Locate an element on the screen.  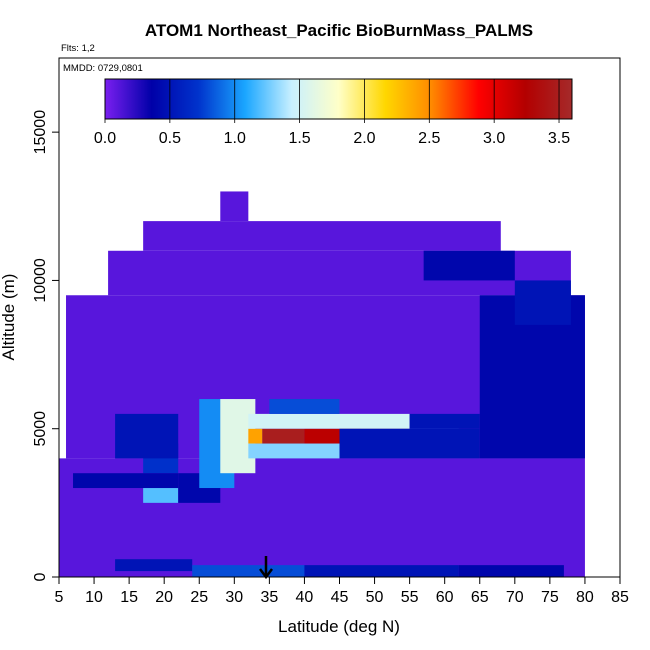
x-tick-label: 15 is located at coordinates (129, 597).